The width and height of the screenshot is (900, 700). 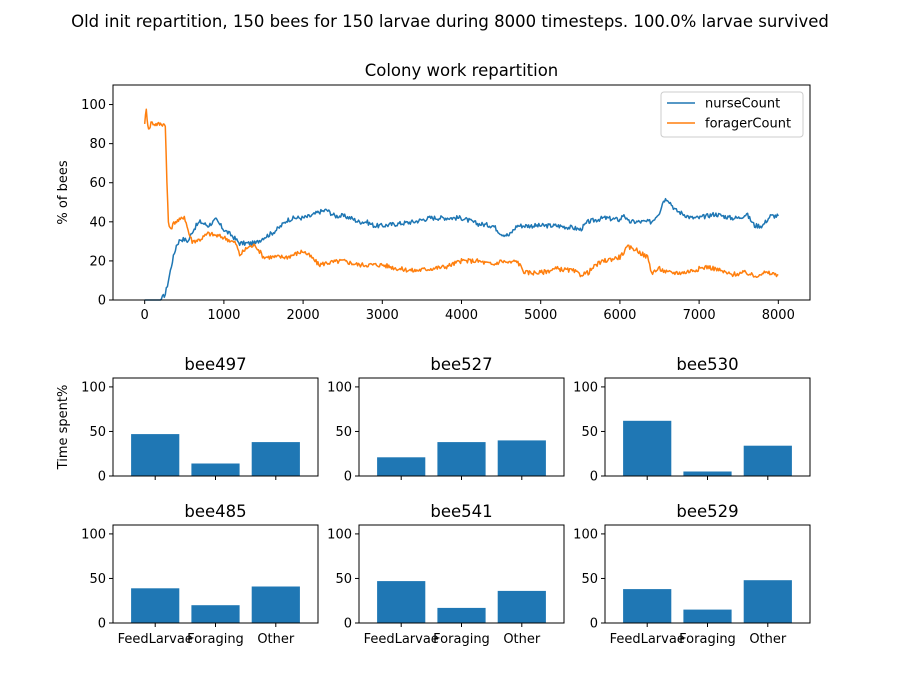 I want to click on y-tick-label: 60, so click(x=97, y=183).